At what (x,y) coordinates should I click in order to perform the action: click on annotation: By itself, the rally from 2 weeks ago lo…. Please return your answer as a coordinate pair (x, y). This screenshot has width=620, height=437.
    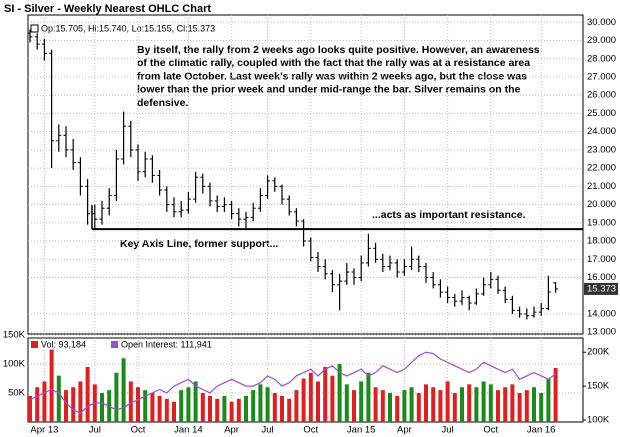
    Looking at the image, I should click on (338, 76).